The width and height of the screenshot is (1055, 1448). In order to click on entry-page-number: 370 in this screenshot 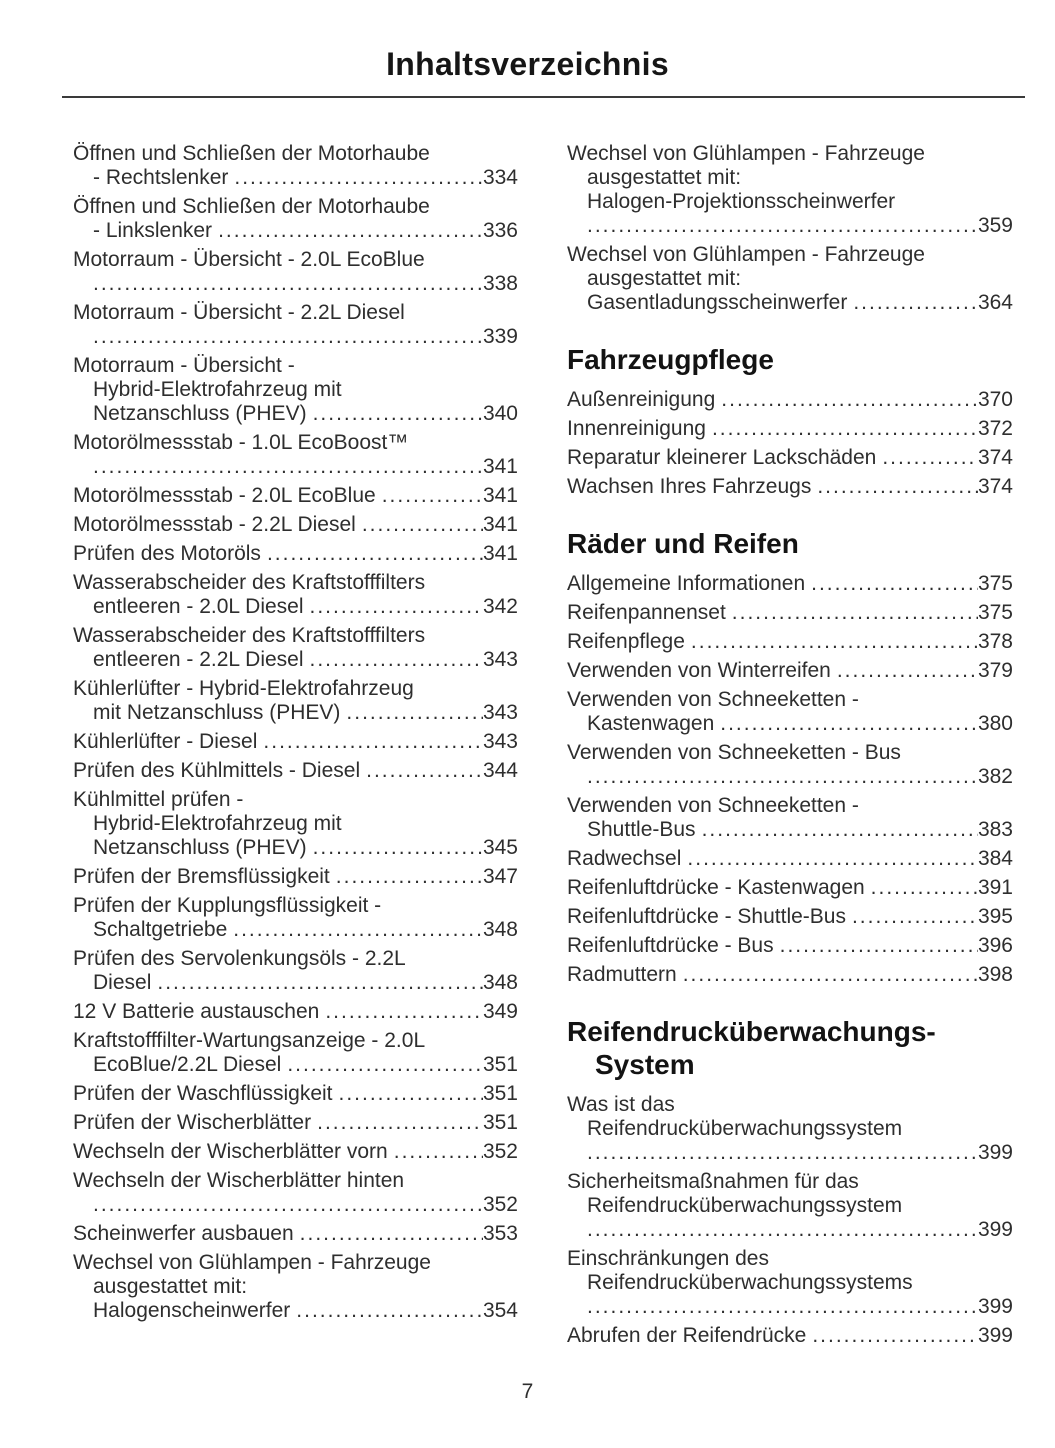, I will do `click(995, 399)`.